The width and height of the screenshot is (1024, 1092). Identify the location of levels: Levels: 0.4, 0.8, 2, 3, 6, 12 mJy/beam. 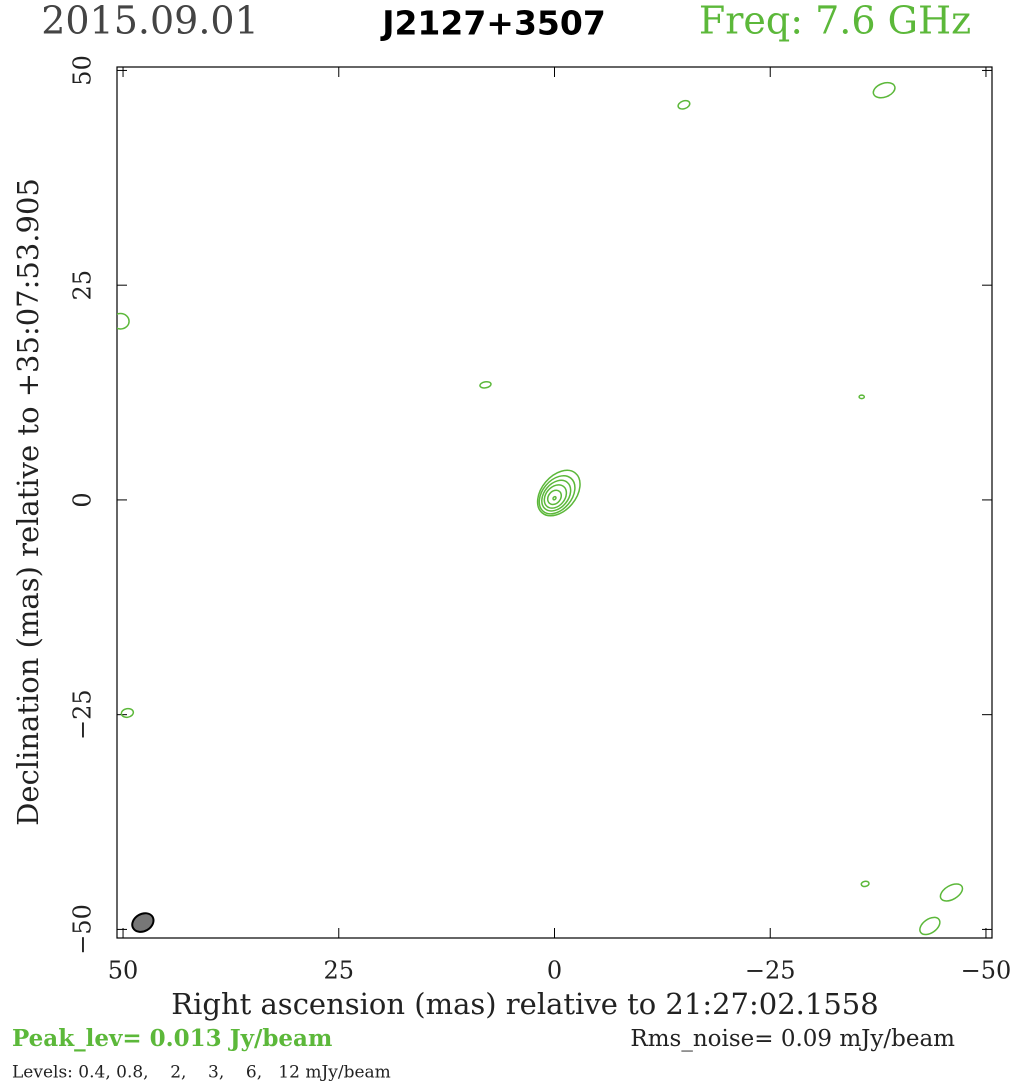
(201, 1073).